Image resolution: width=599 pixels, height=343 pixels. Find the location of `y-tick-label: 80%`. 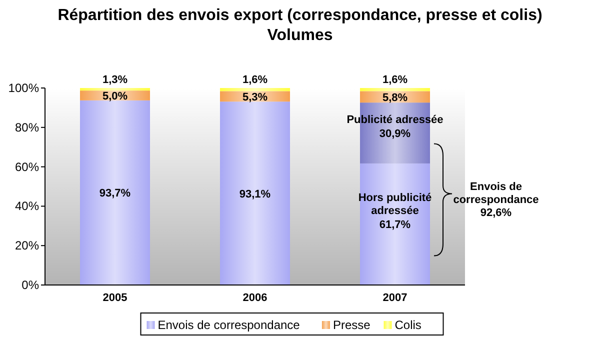

y-tick-label: 80% is located at coordinates (27, 127).